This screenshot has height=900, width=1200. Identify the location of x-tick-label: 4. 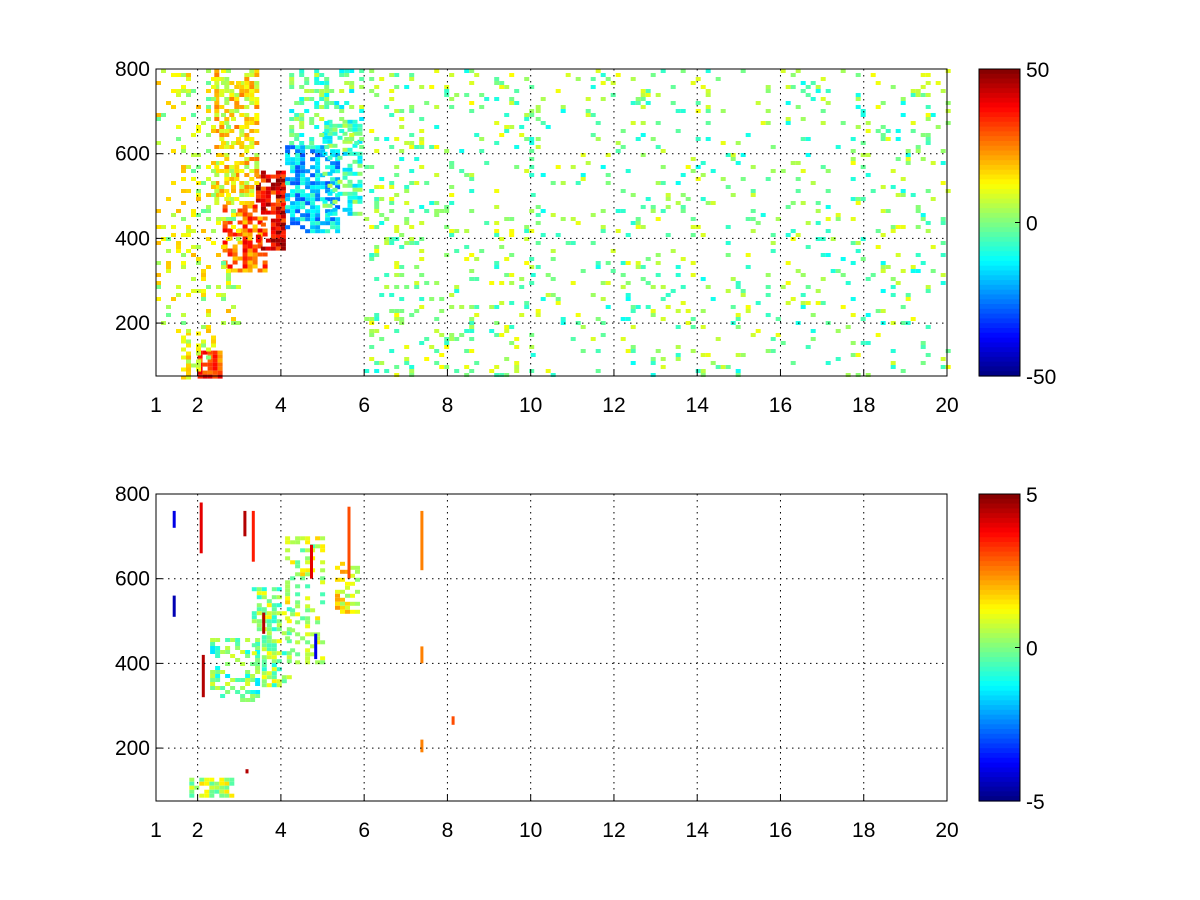
(281, 405).